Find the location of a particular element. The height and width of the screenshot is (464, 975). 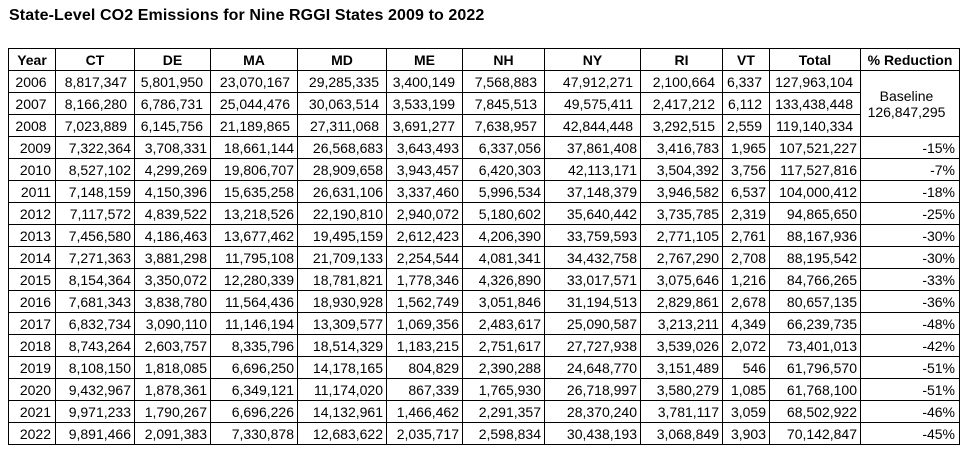

value-cell: 47,912,271 is located at coordinates (592, 81).